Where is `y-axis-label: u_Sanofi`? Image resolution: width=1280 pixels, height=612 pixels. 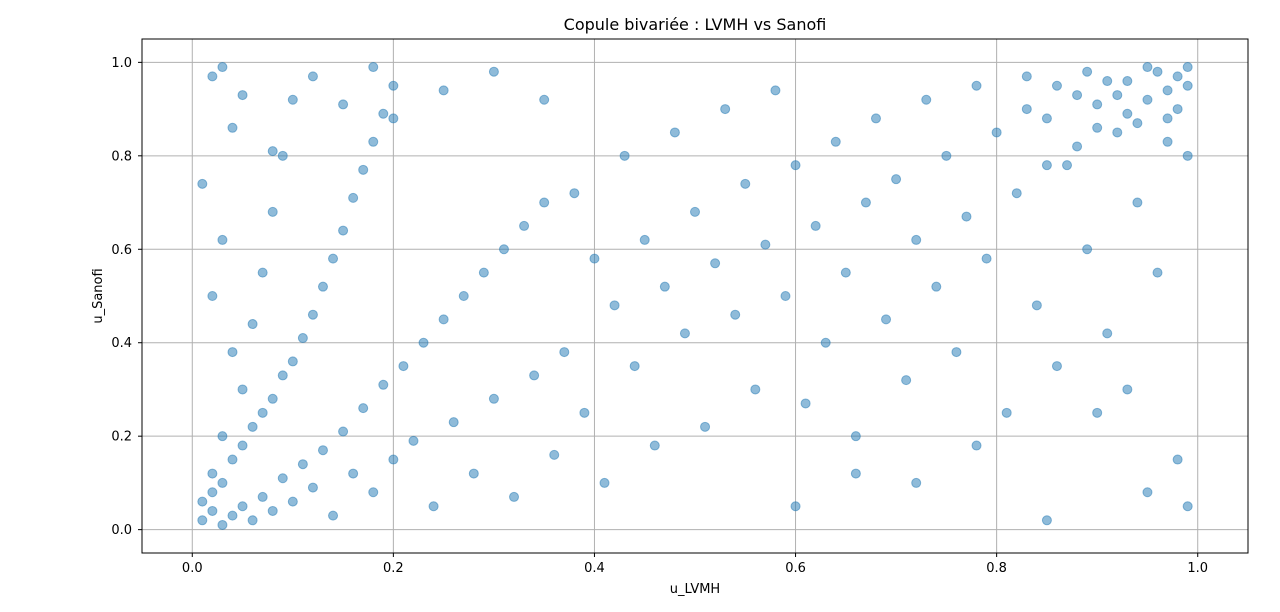
y-axis-label: u_Sanofi is located at coordinates (98, 295).